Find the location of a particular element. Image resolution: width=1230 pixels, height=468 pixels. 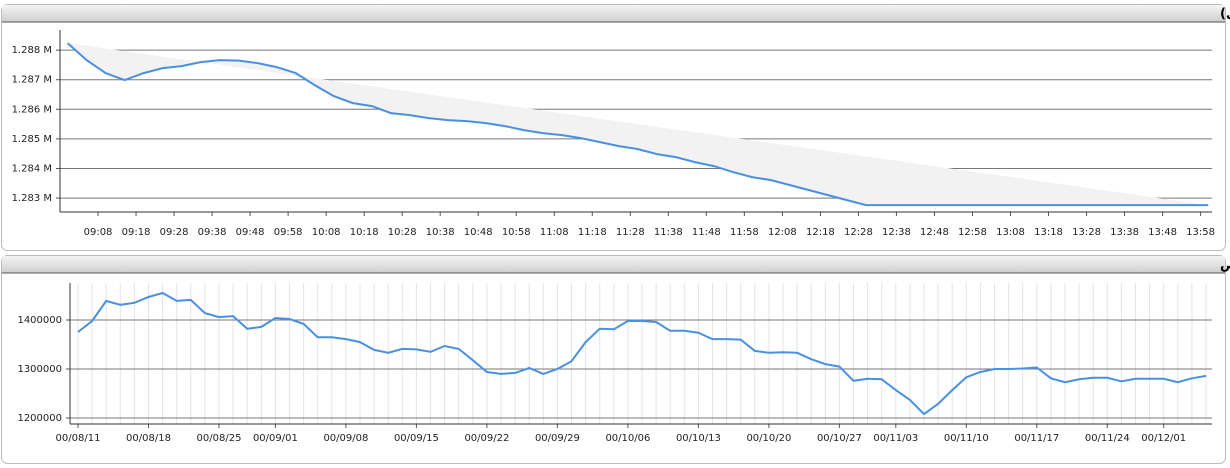

x-tick-label: 00/09/01 is located at coordinates (275, 438).